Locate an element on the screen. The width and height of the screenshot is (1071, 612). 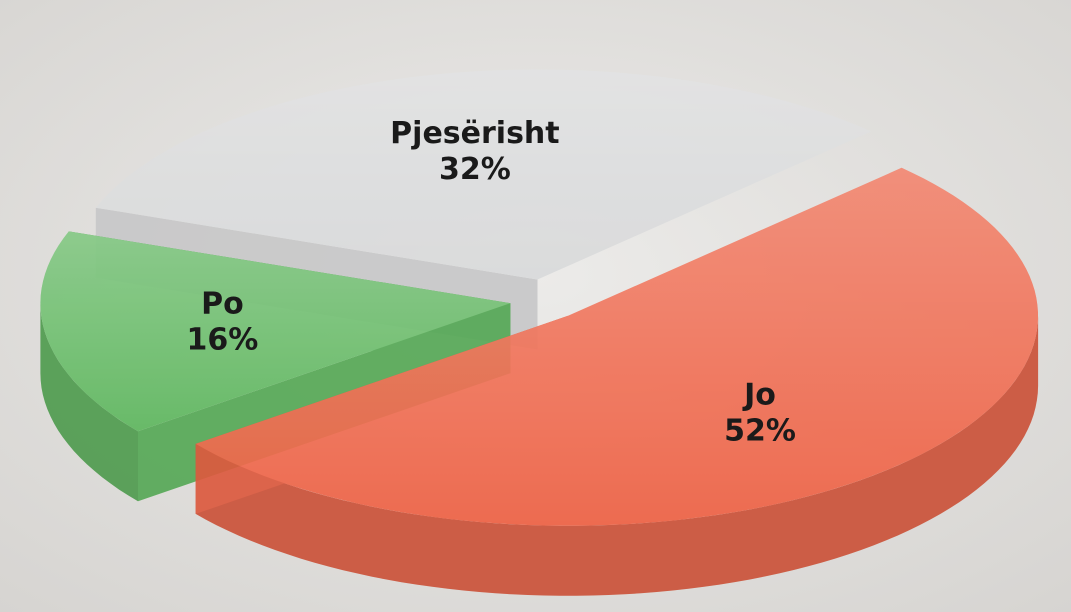
slice-label: Pjesërisht is located at coordinates (474, 133).